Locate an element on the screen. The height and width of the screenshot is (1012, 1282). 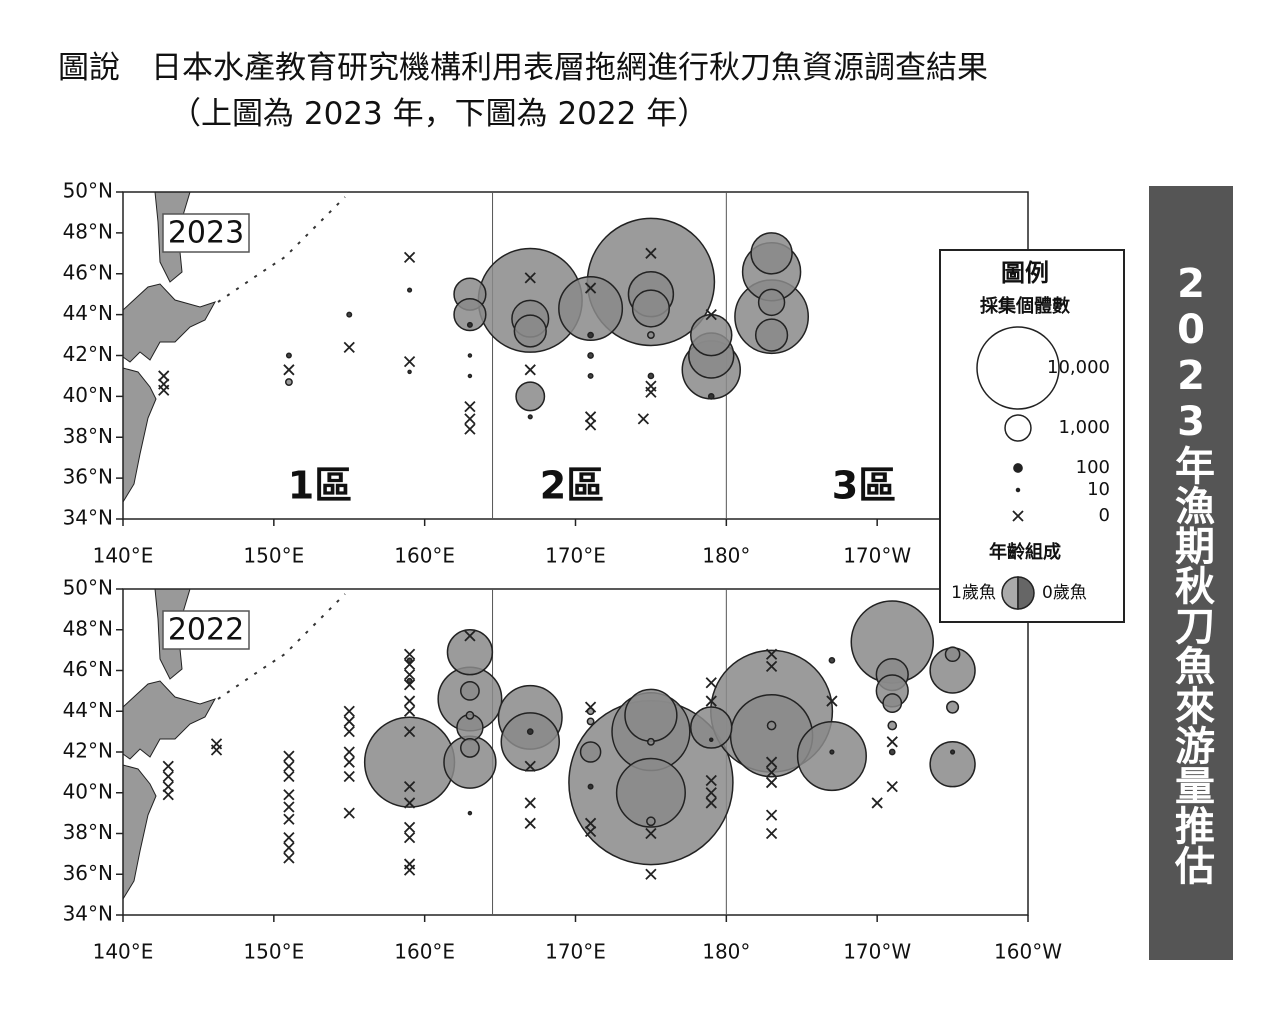
legend-title: 圖例 is located at coordinates (1025, 273).